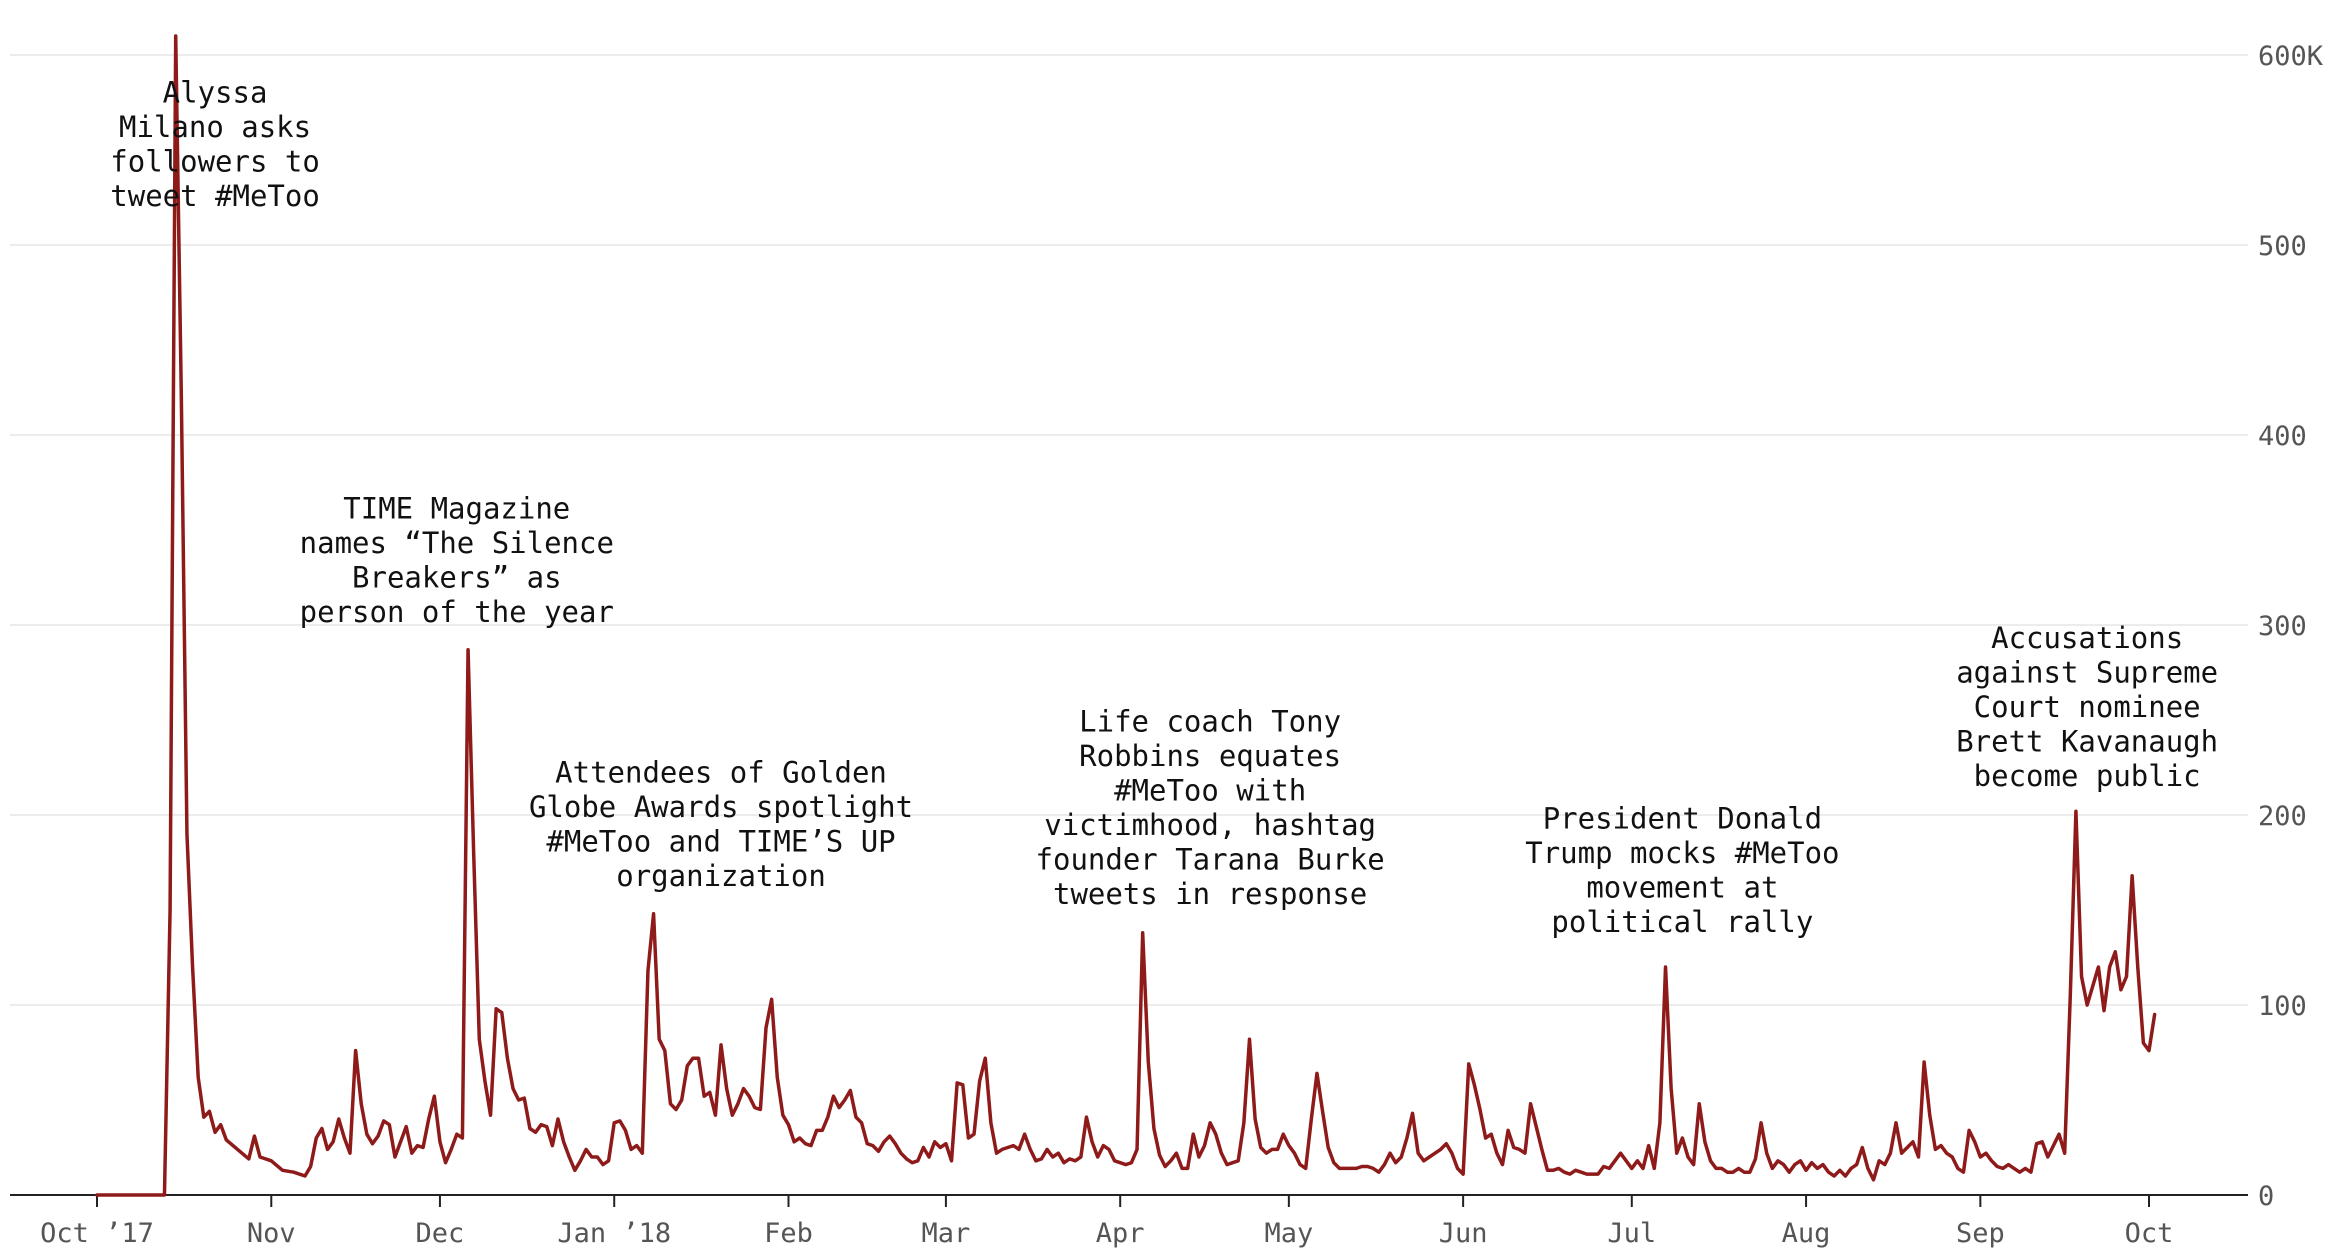  I want to click on annotation-line: organization, so click(721, 876).